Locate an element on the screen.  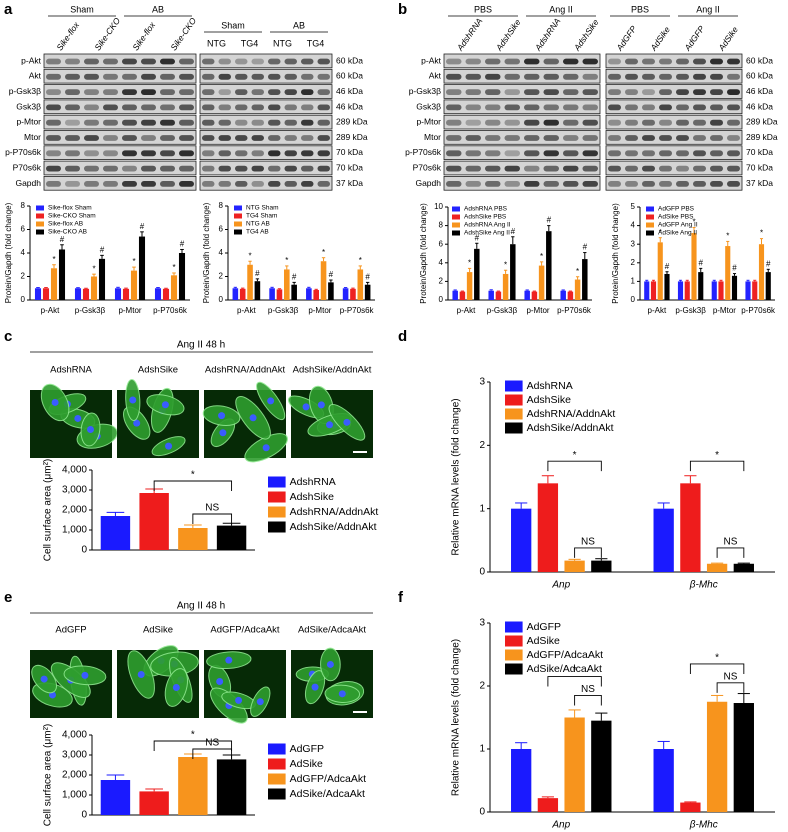
y-tick-label: 3,000 is located at coordinates (74, 490).